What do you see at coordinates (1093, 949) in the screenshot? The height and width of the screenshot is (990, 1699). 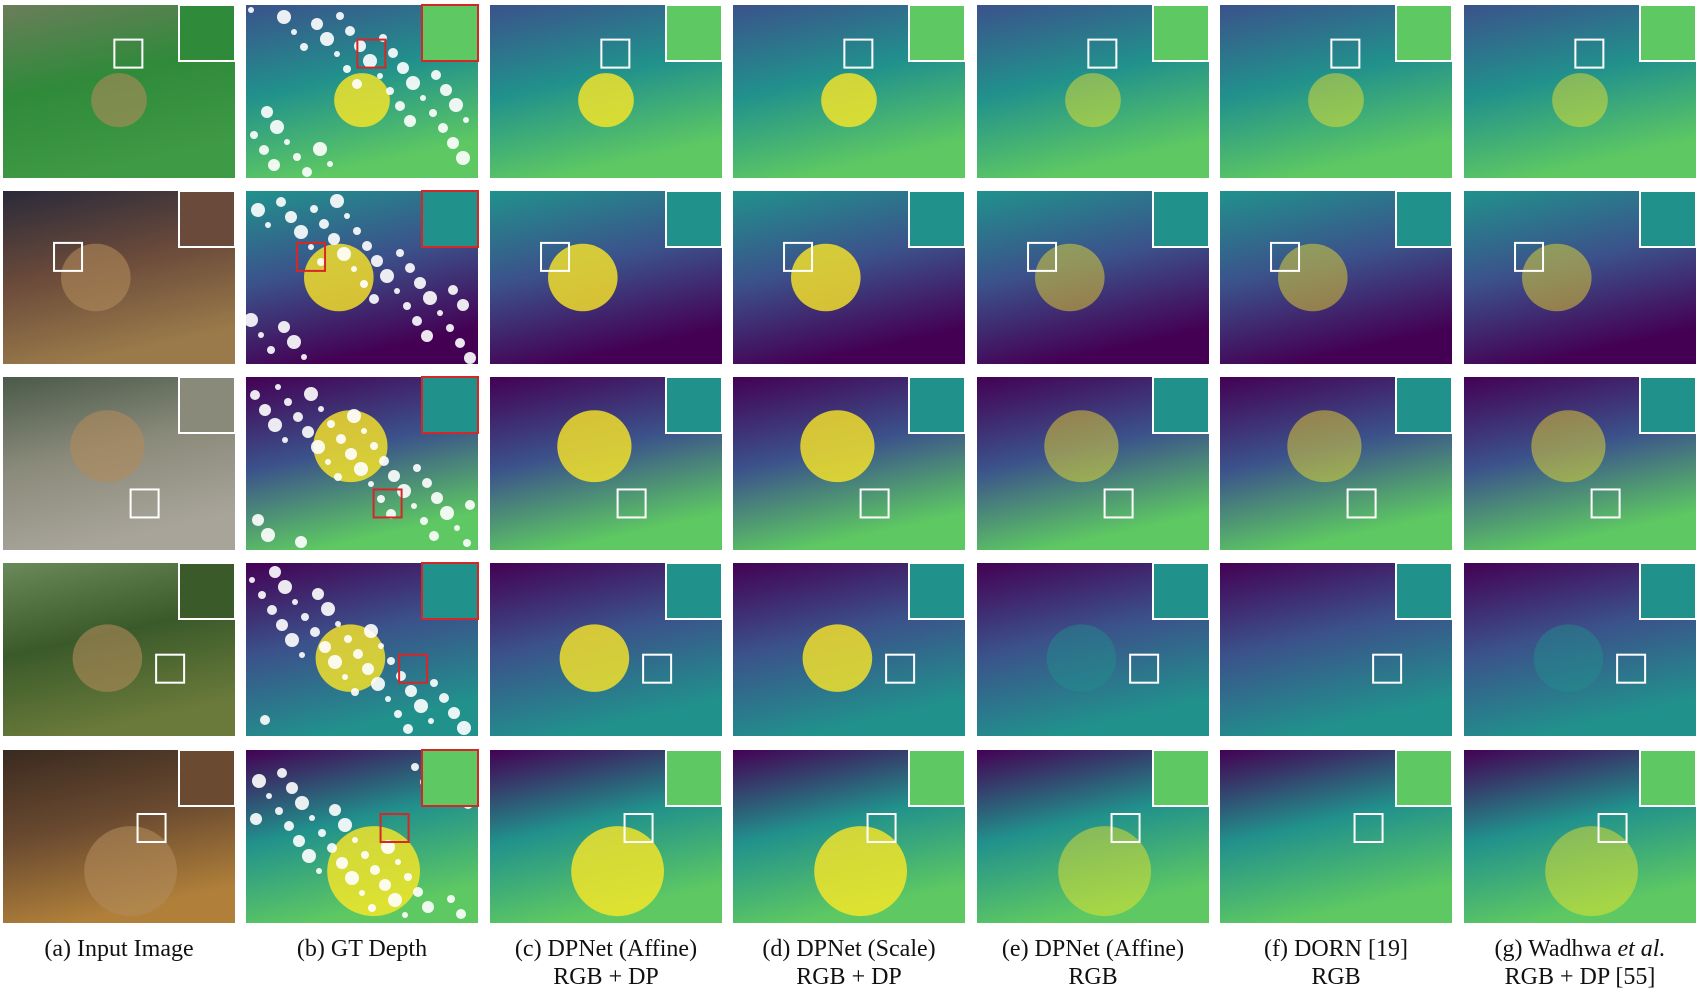 I see `caption-text: (e) DPNet (Affine)` at bounding box center [1093, 949].